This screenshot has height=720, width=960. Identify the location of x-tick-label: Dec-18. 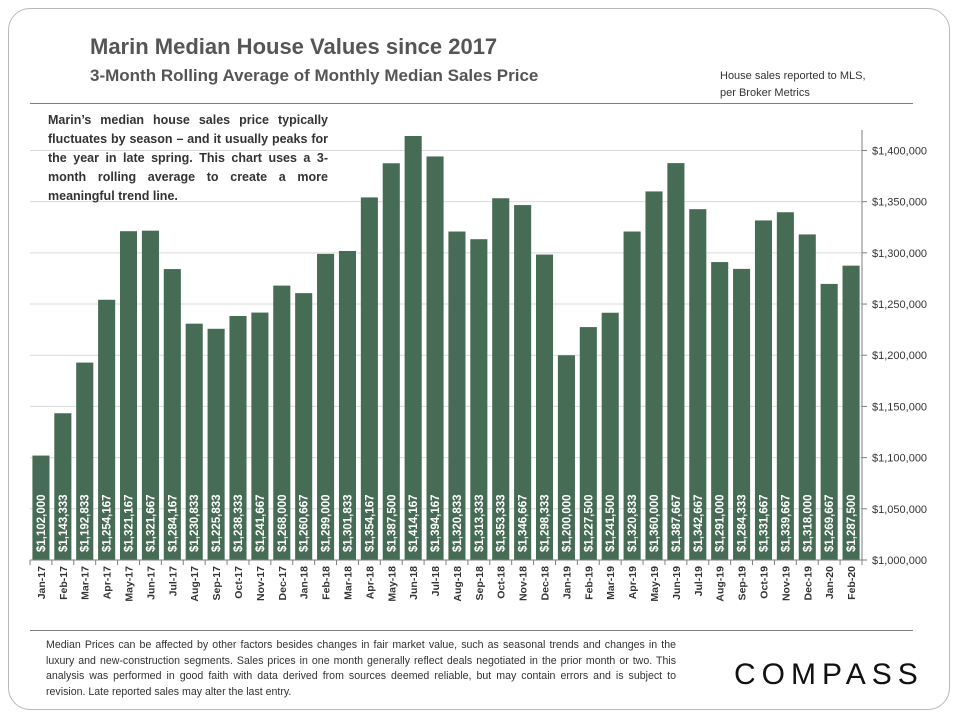
(546, 583).